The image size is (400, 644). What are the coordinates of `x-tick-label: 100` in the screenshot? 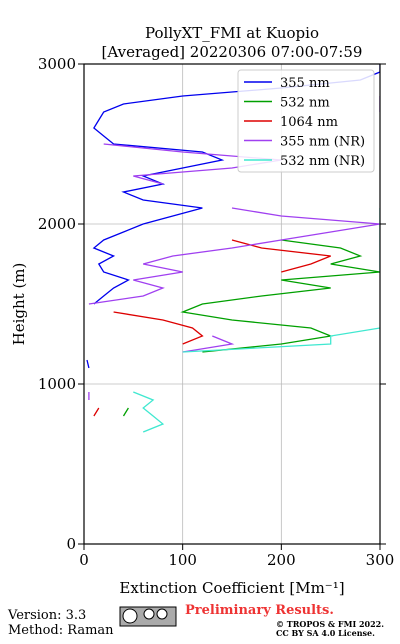 It's located at (182, 560).